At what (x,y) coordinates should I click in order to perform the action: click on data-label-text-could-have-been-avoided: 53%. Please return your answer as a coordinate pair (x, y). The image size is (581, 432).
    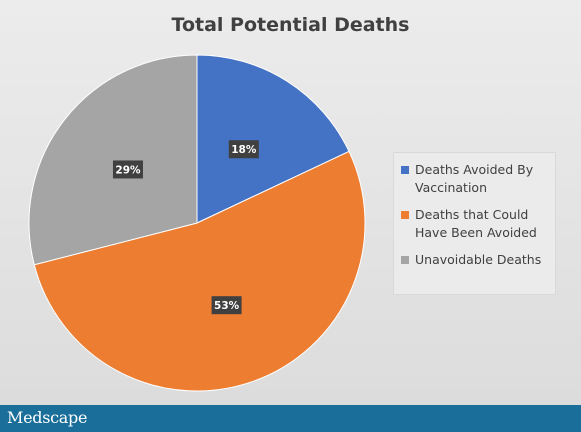
    Looking at the image, I should click on (227, 306).